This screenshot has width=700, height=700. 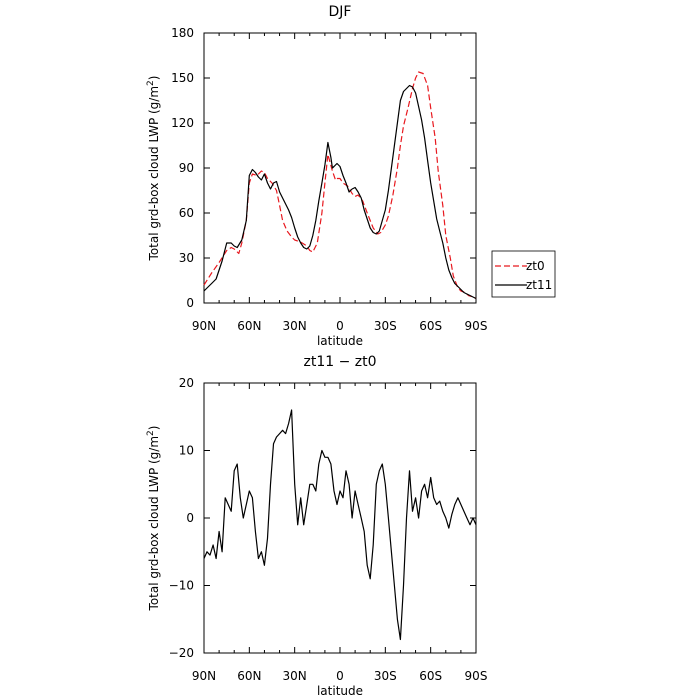 What do you see at coordinates (340, 12) in the screenshot?
I see `chart-title: DJF` at bounding box center [340, 12].